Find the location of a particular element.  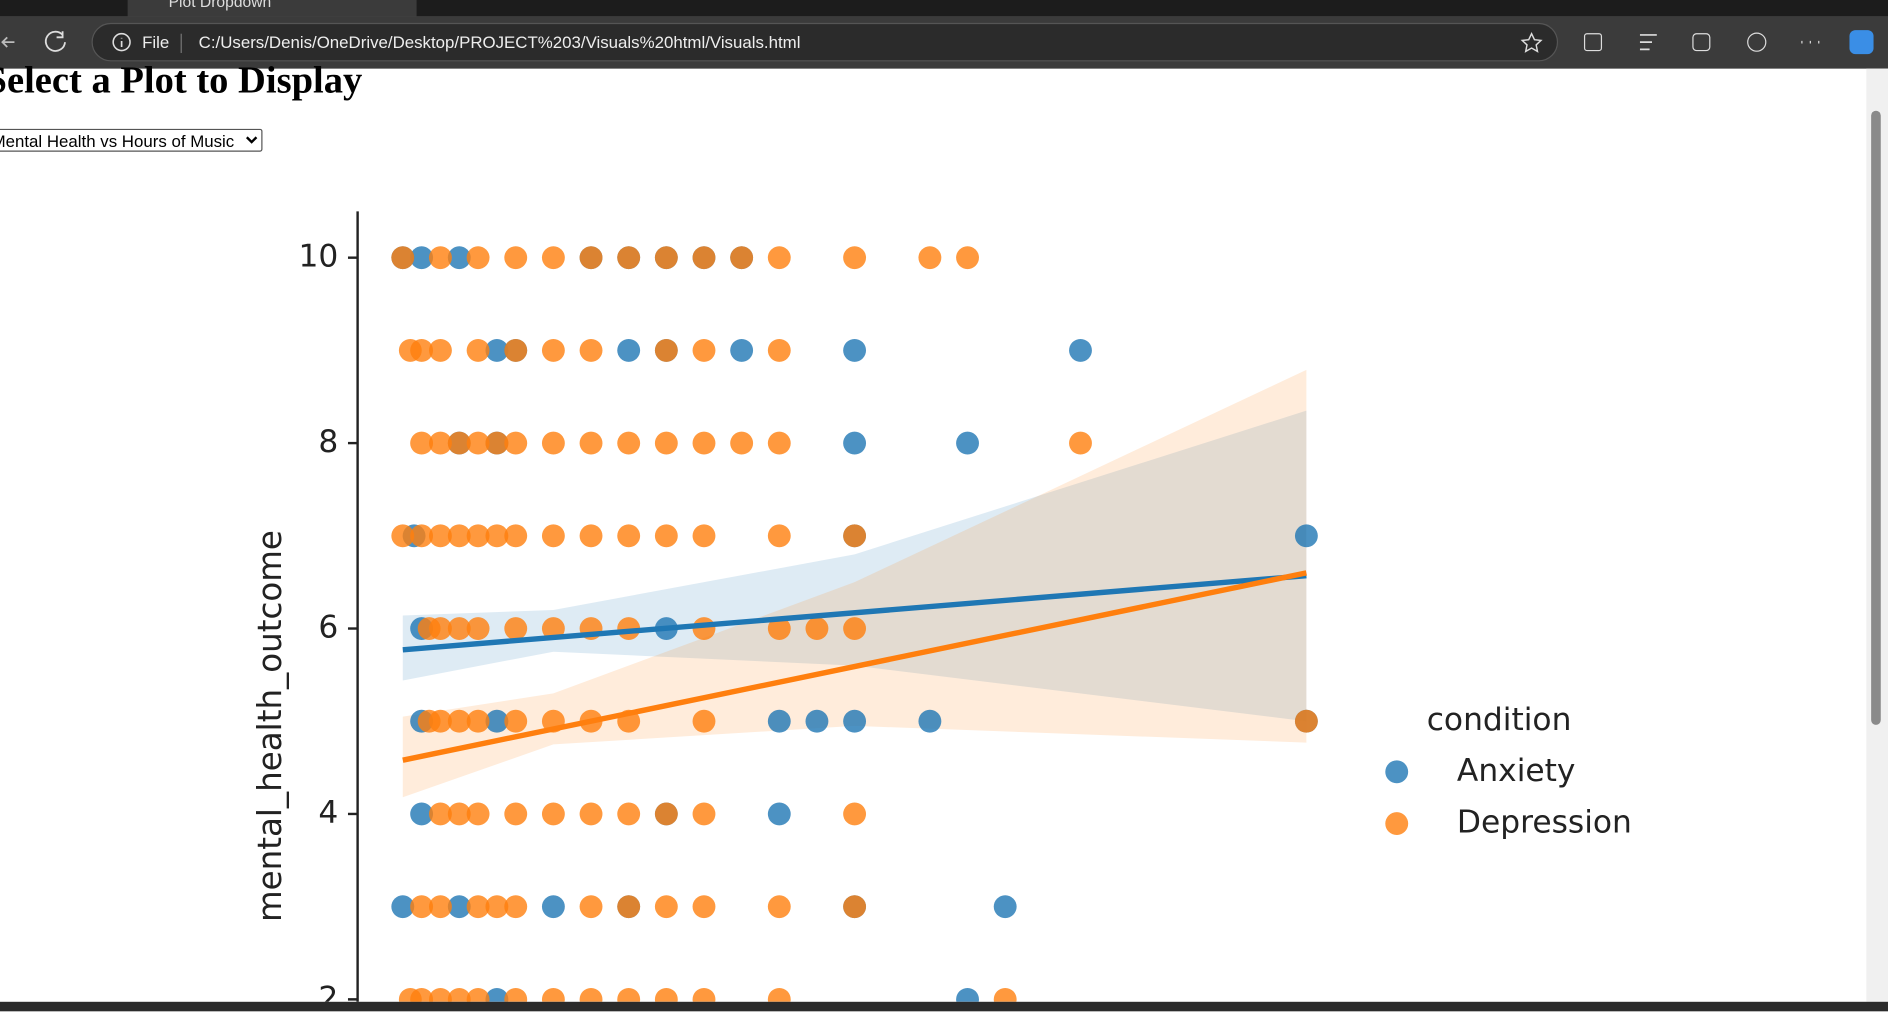

scrollbar is located at coordinates (1877, 535).